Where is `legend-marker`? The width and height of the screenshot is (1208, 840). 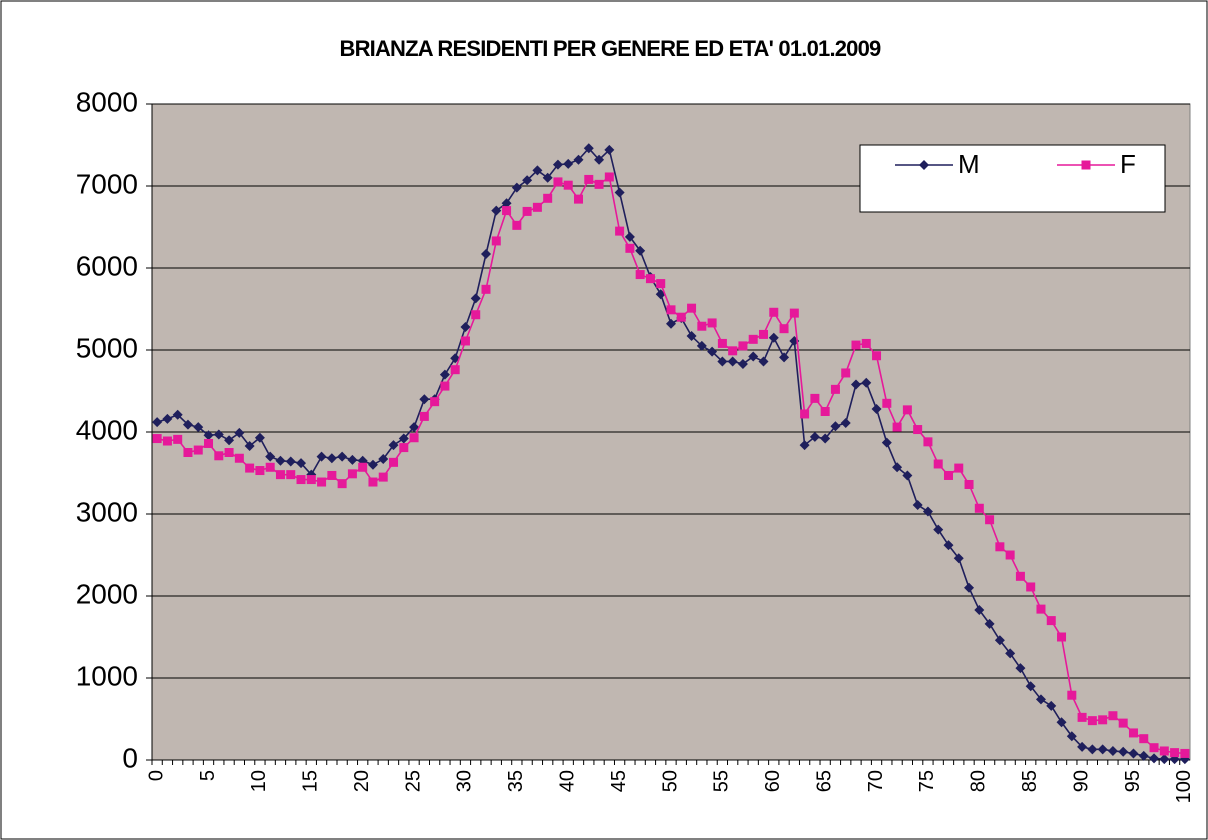
legend-marker is located at coordinates (924, 165).